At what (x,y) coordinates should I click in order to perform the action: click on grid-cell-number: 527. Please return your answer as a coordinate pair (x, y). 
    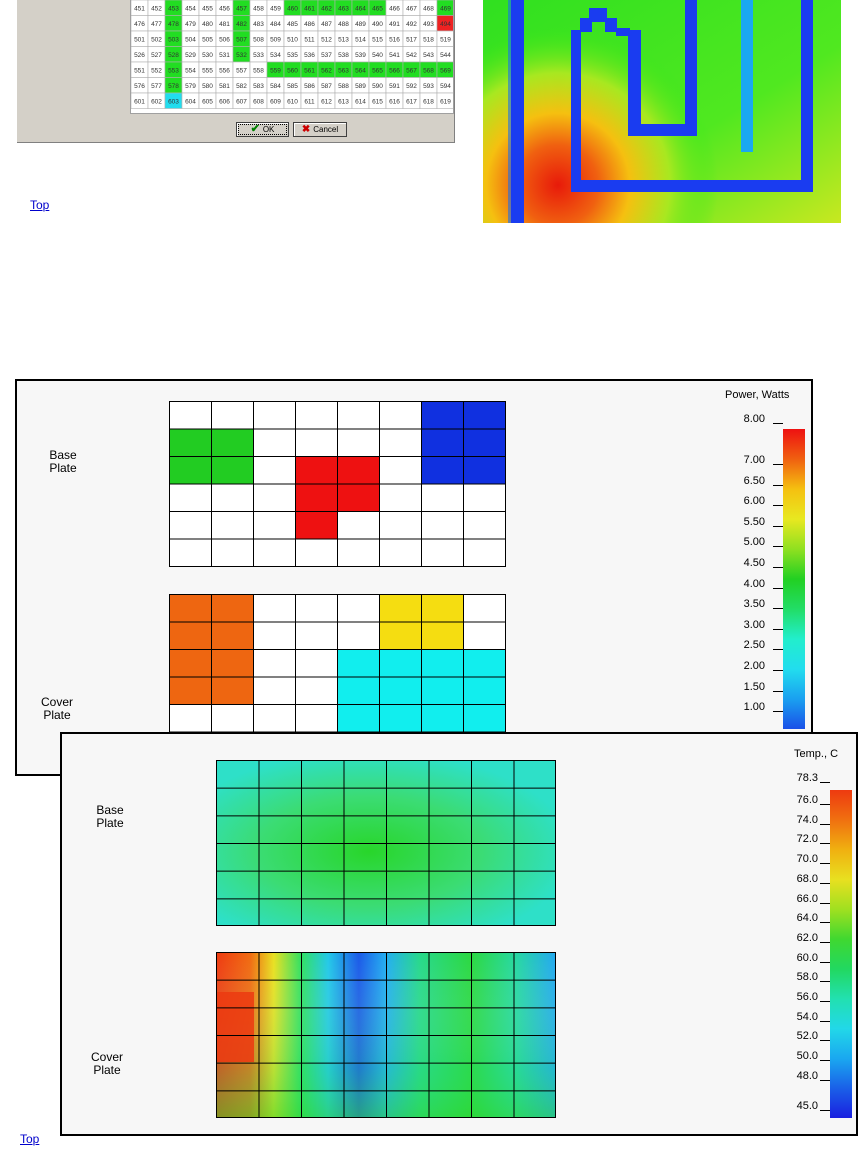
    Looking at the image, I should click on (156, 55).